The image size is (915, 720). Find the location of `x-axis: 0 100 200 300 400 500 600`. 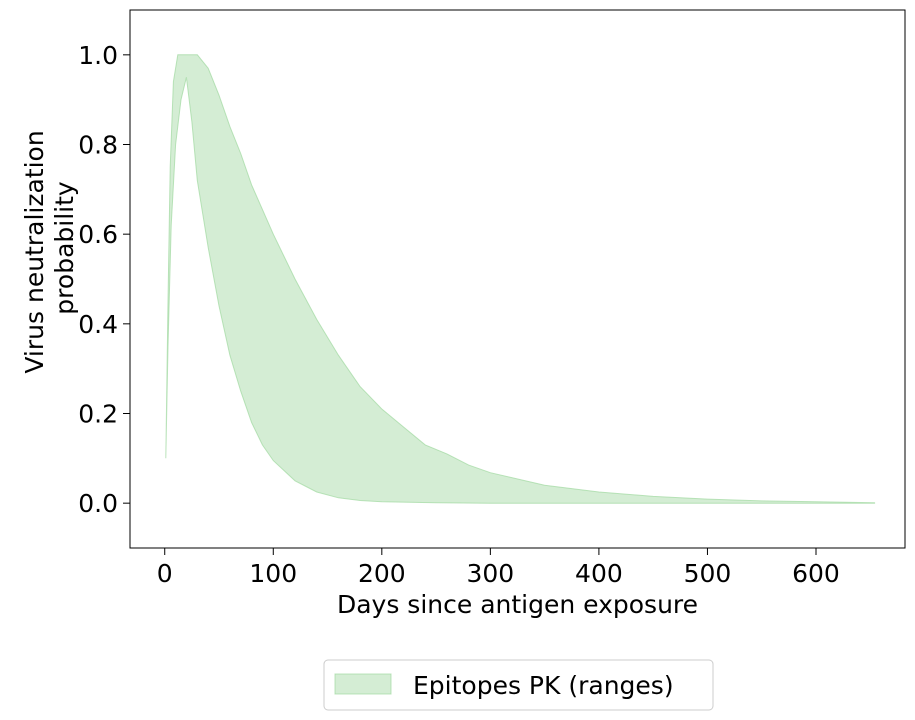

x-axis: 0 100 200 300 400 500 600 is located at coordinates (498, 568).